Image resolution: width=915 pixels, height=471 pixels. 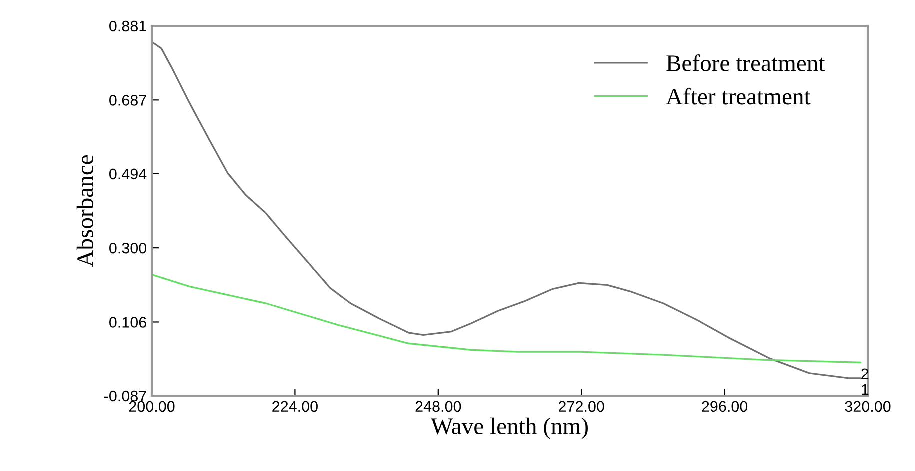 What do you see at coordinates (128, 26) in the screenshot?
I see `y-tick-label: 0.881` at bounding box center [128, 26].